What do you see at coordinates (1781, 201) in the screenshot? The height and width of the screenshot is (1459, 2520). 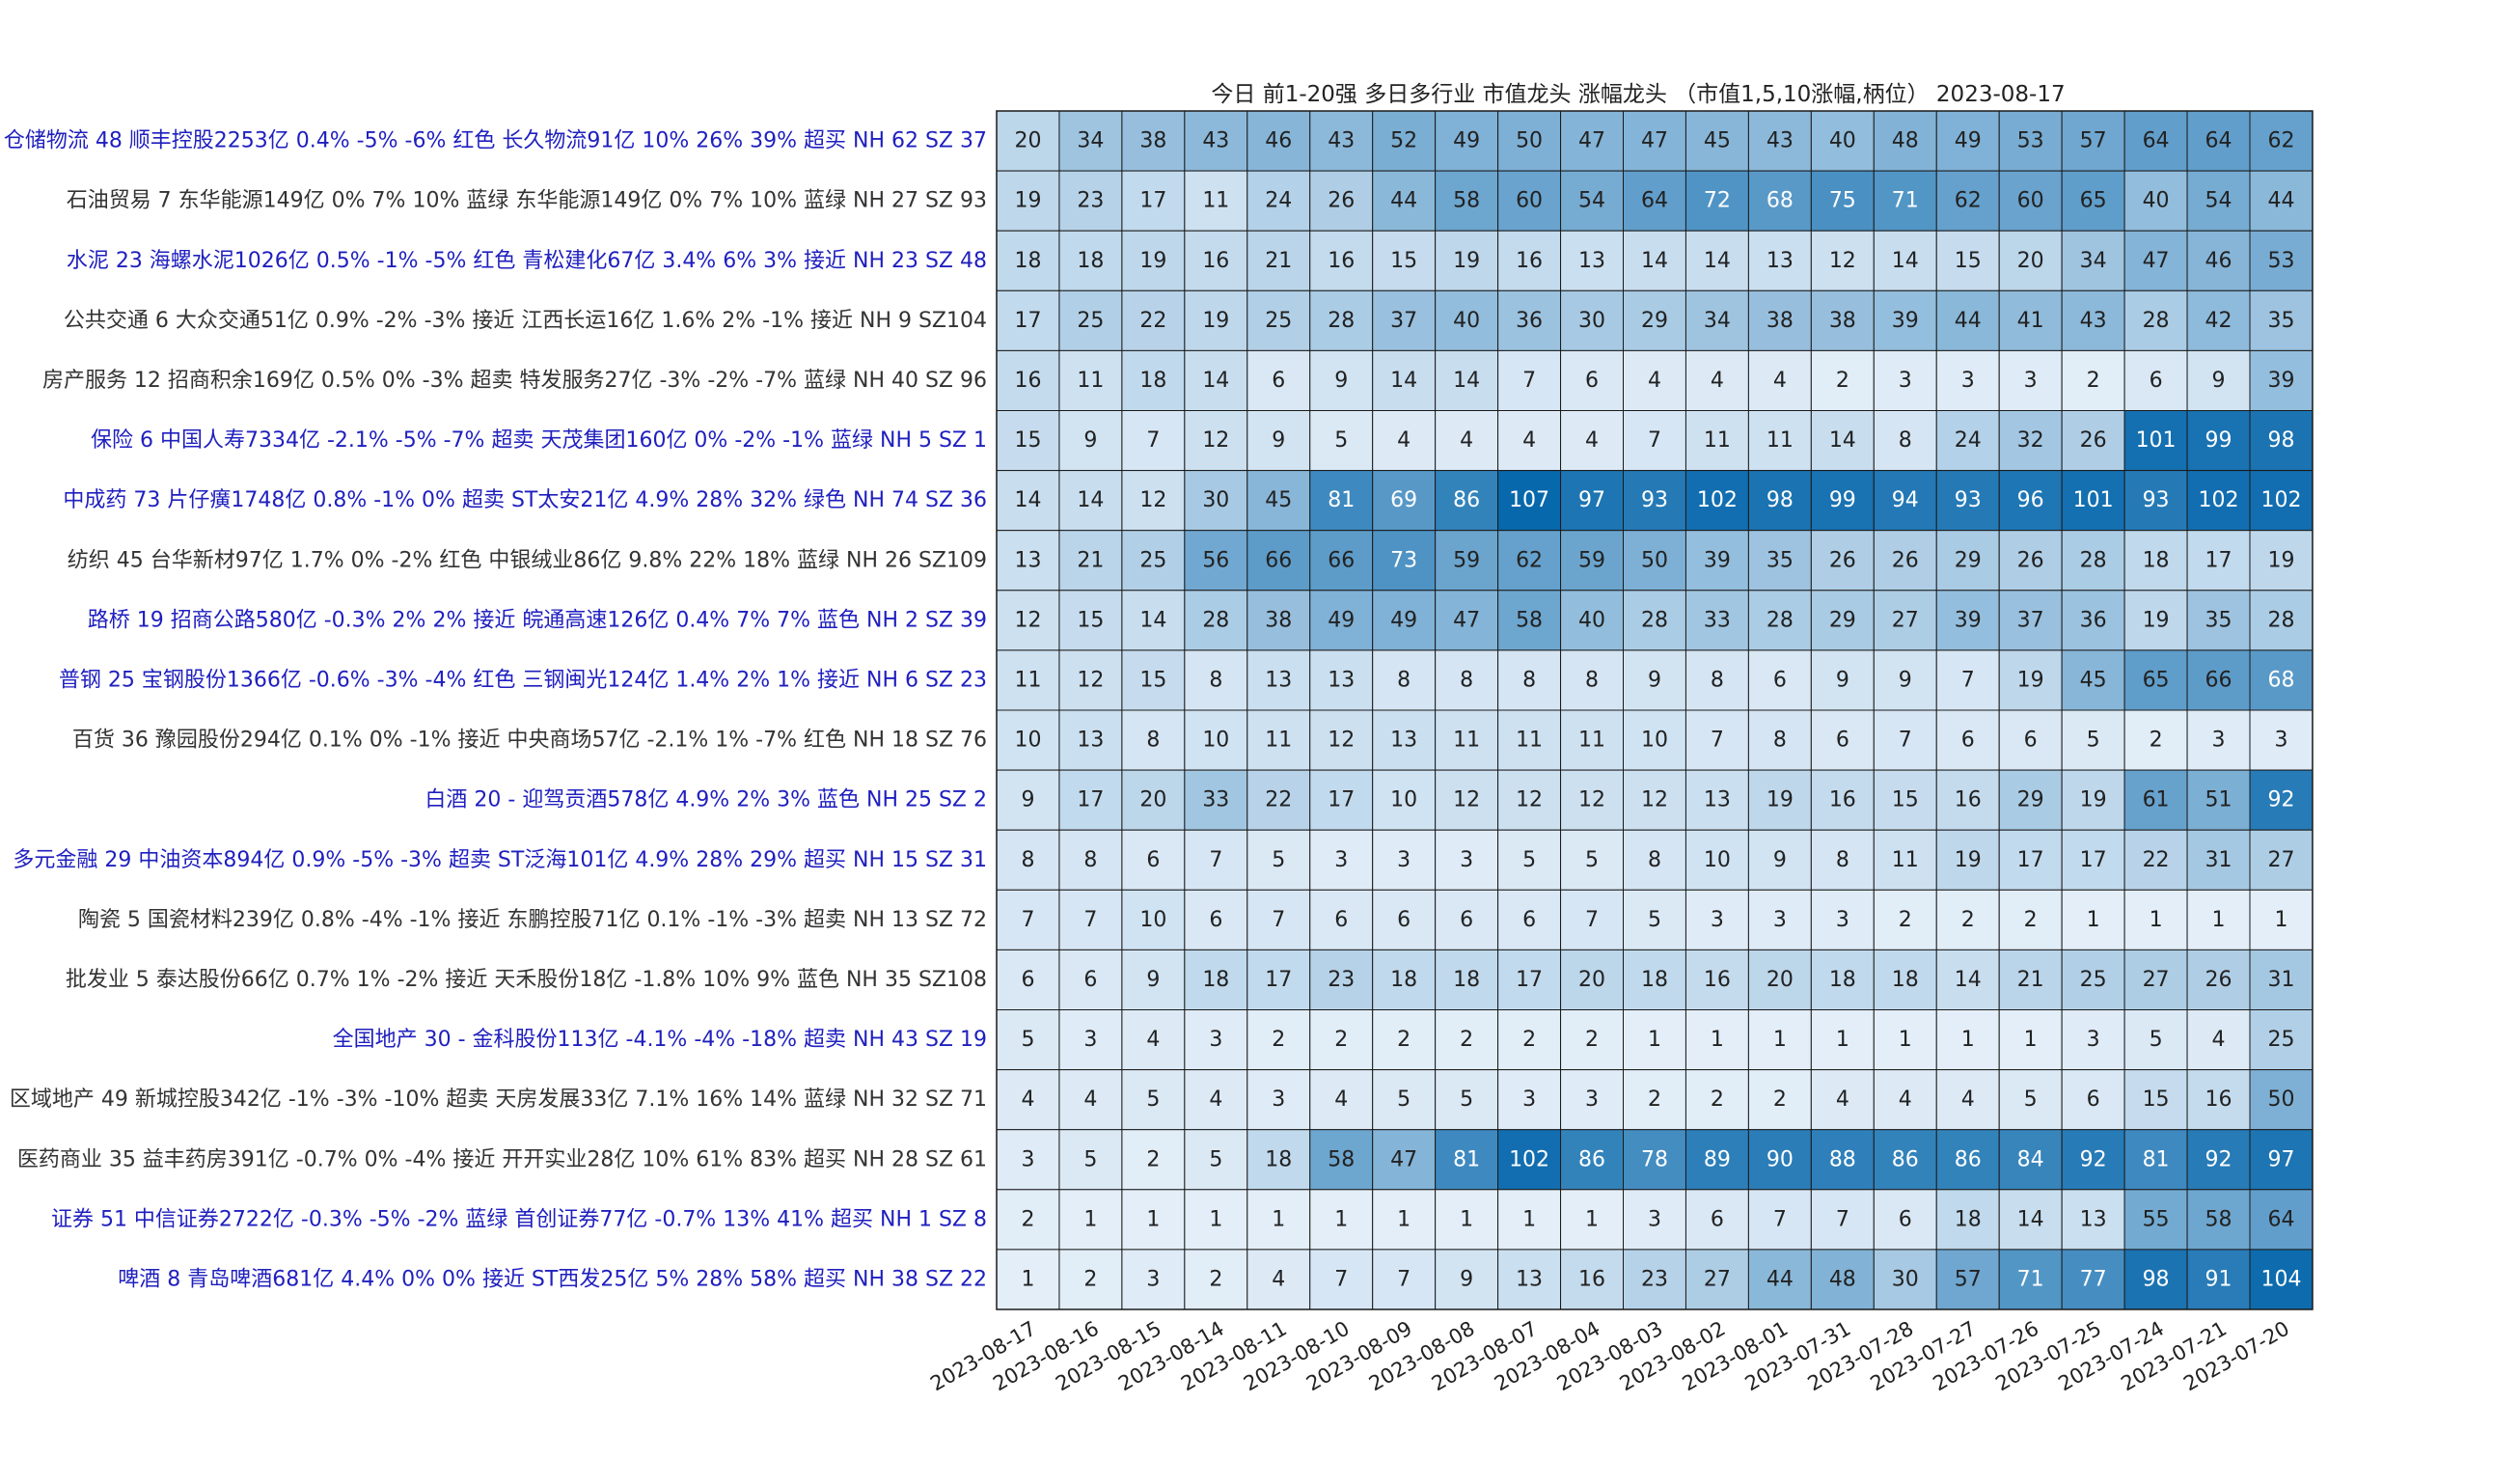 I see `cell-value: 68` at bounding box center [1781, 201].